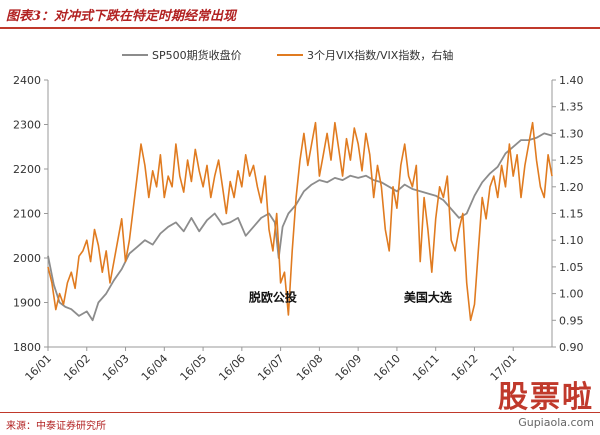  What do you see at coordinates (571, 347) in the screenshot?
I see `y-right-tick-label: 0.90` at bounding box center [571, 347].